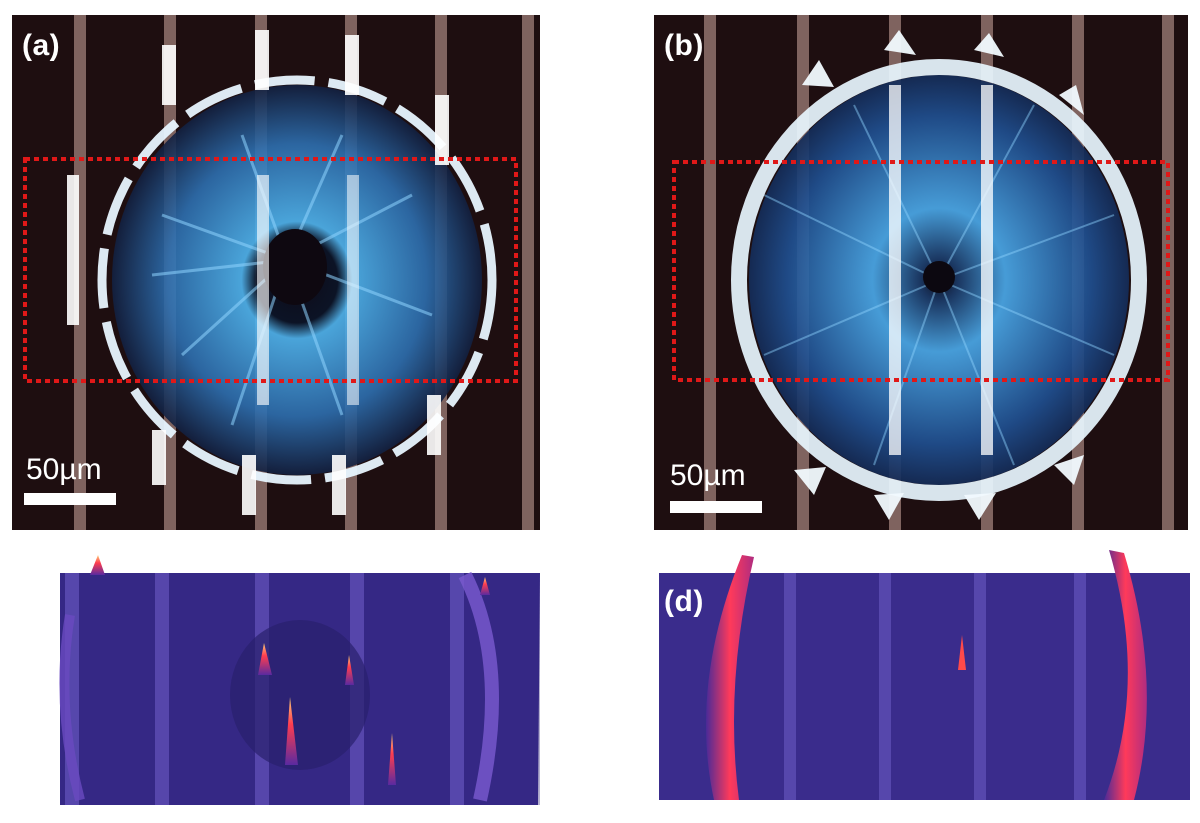  I want to click on panel-label: (a), so click(41, 45).